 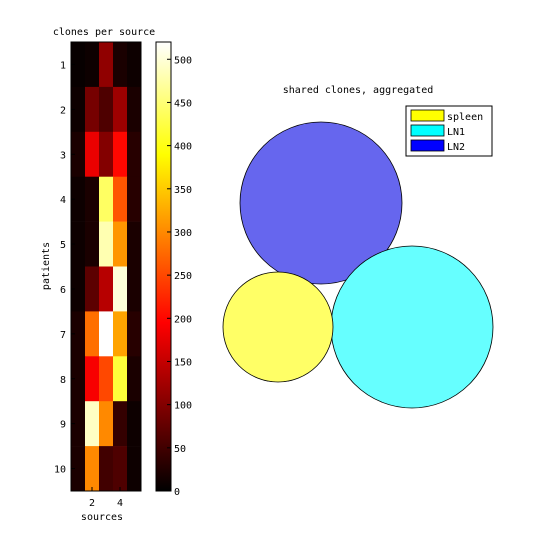 What do you see at coordinates (163, 266) in the screenshot?
I see `colorbar-gradient` at bounding box center [163, 266].